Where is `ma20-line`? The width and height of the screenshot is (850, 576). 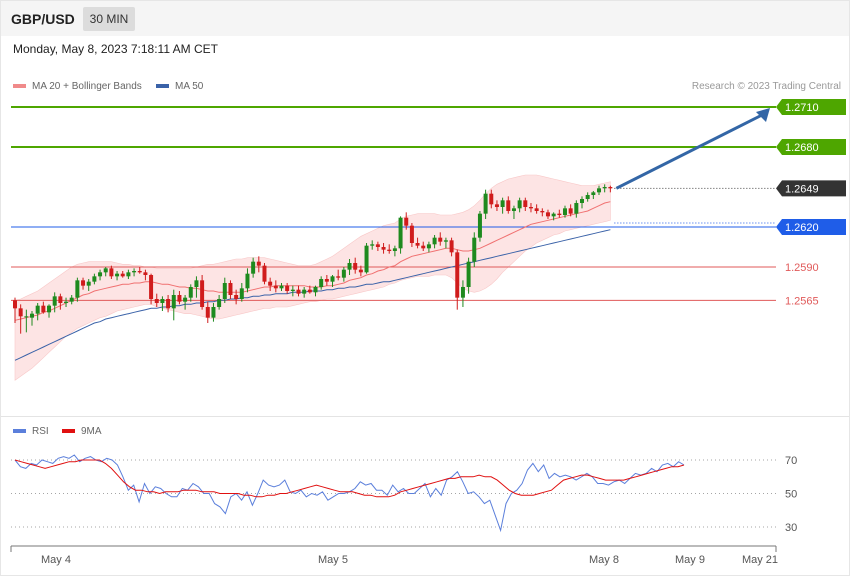
ma20-line is located at coordinates (312, 261).